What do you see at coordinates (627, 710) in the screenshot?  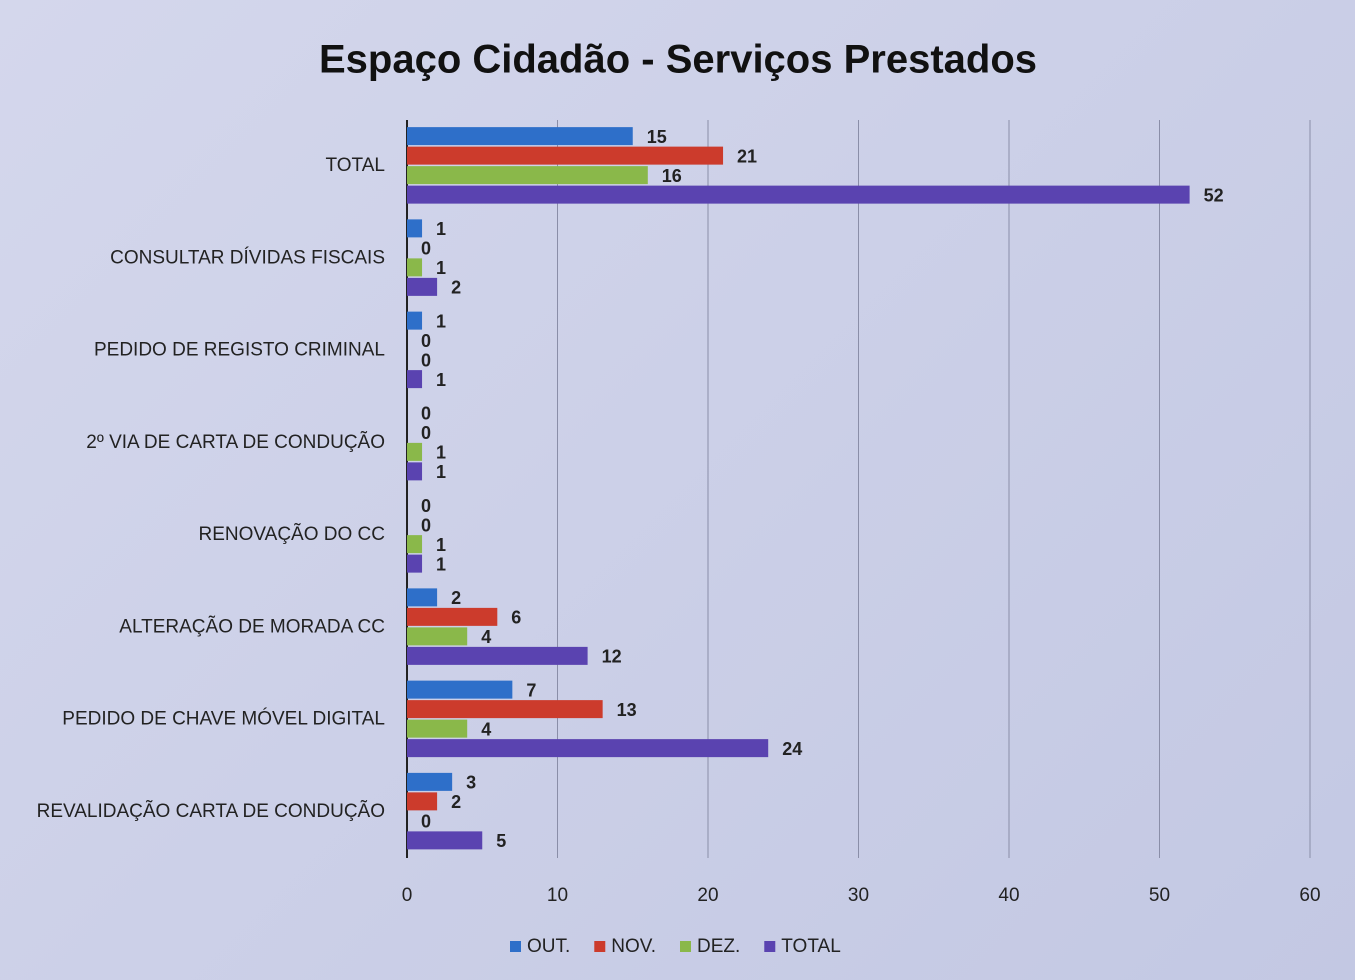 I see `data-label: 13` at bounding box center [627, 710].